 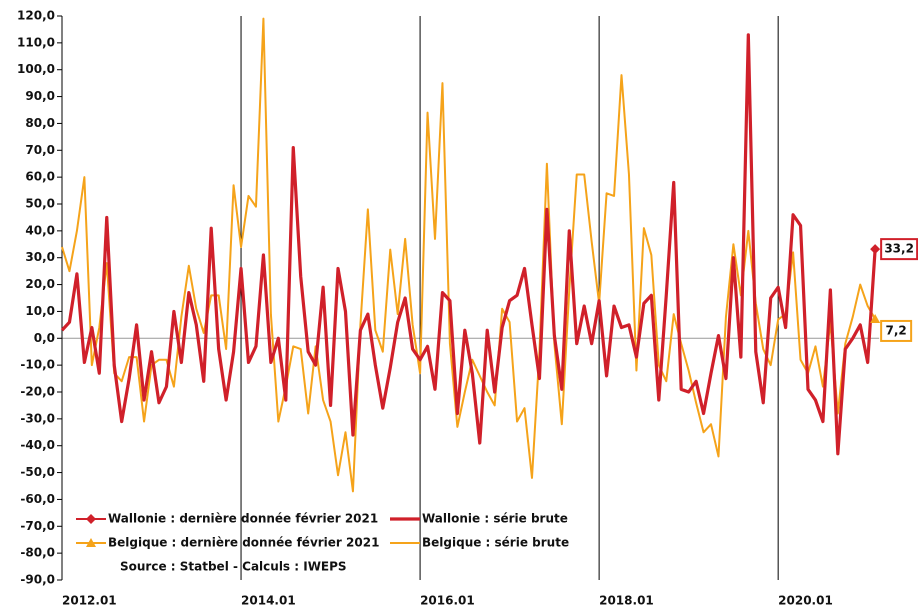 What do you see at coordinates (447, 601) in the screenshot?
I see `x-tick-label: 2016.01` at bounding box center [447, 601].